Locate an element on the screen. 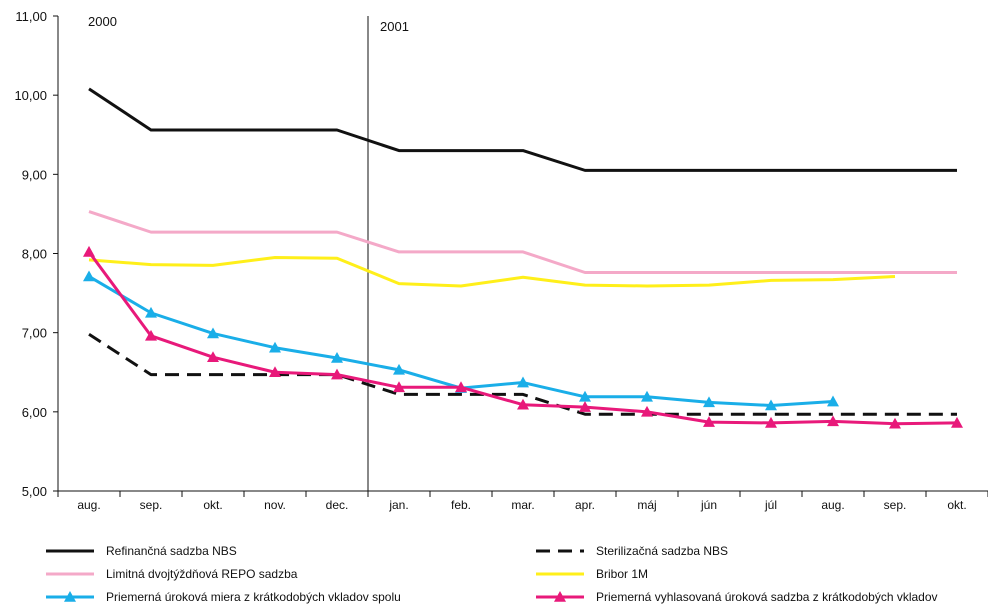 The width and height of the screenshot is (988, 604). x-tick-label: máj is located at coordinates (646, 505).